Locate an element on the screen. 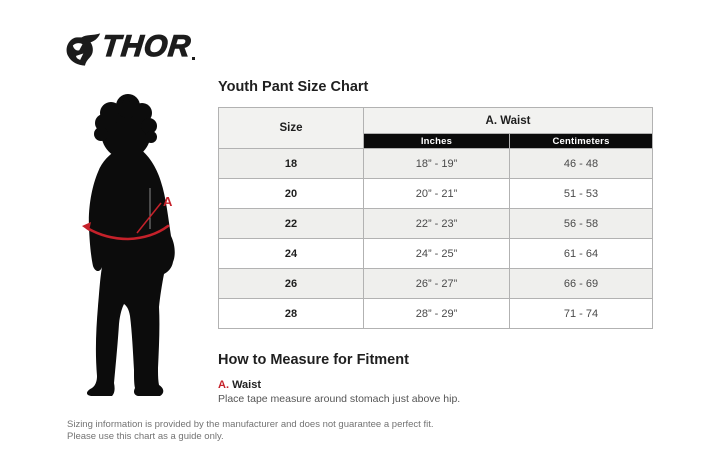 The height and width of the screenshot is (468, 720). measure-item-heading: A. Waist is located at coordinates (435, 385).